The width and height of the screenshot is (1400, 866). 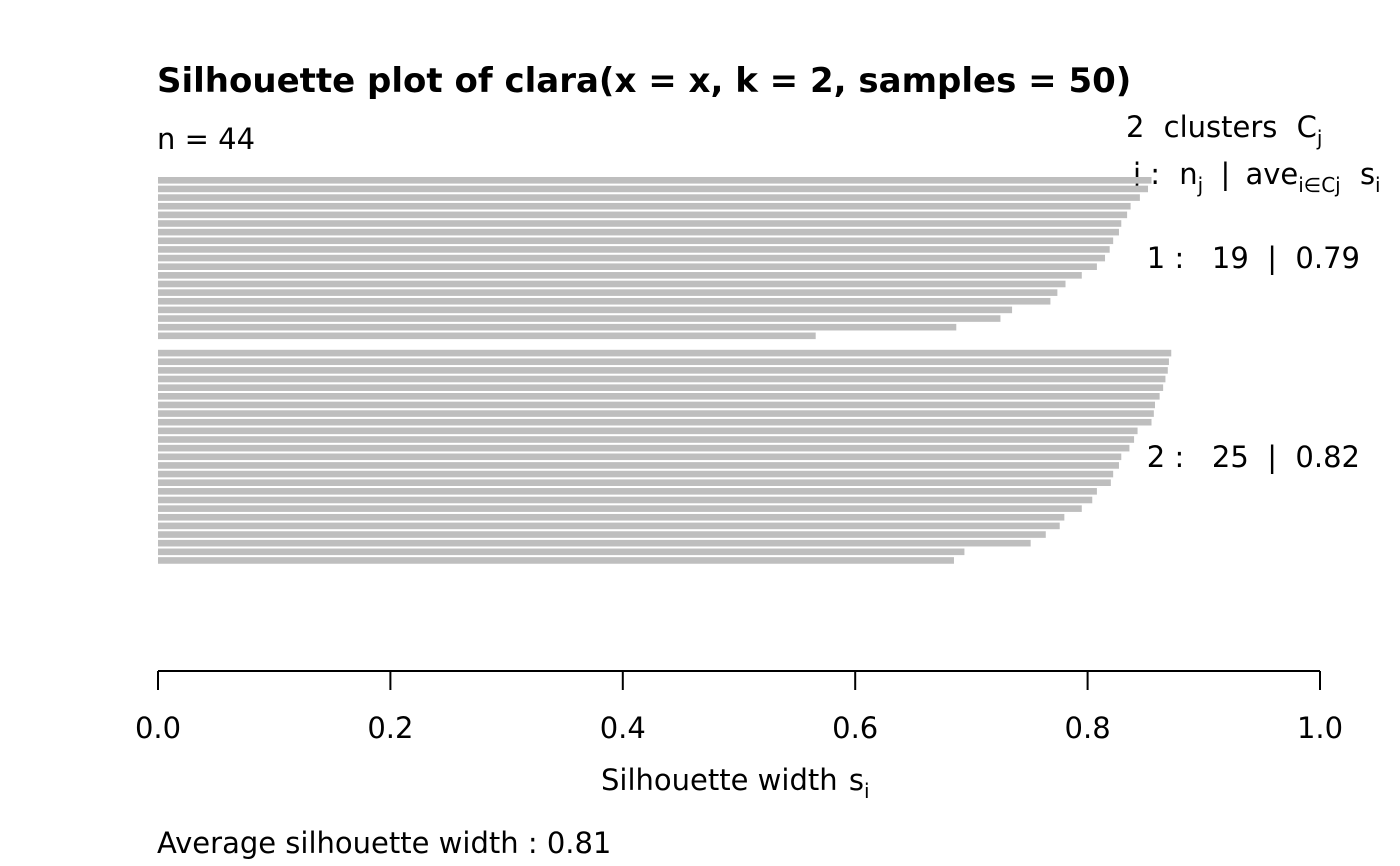 I want to click on legend-header: j : nj | avei∈Cj si, so click(x=1256, y=178).